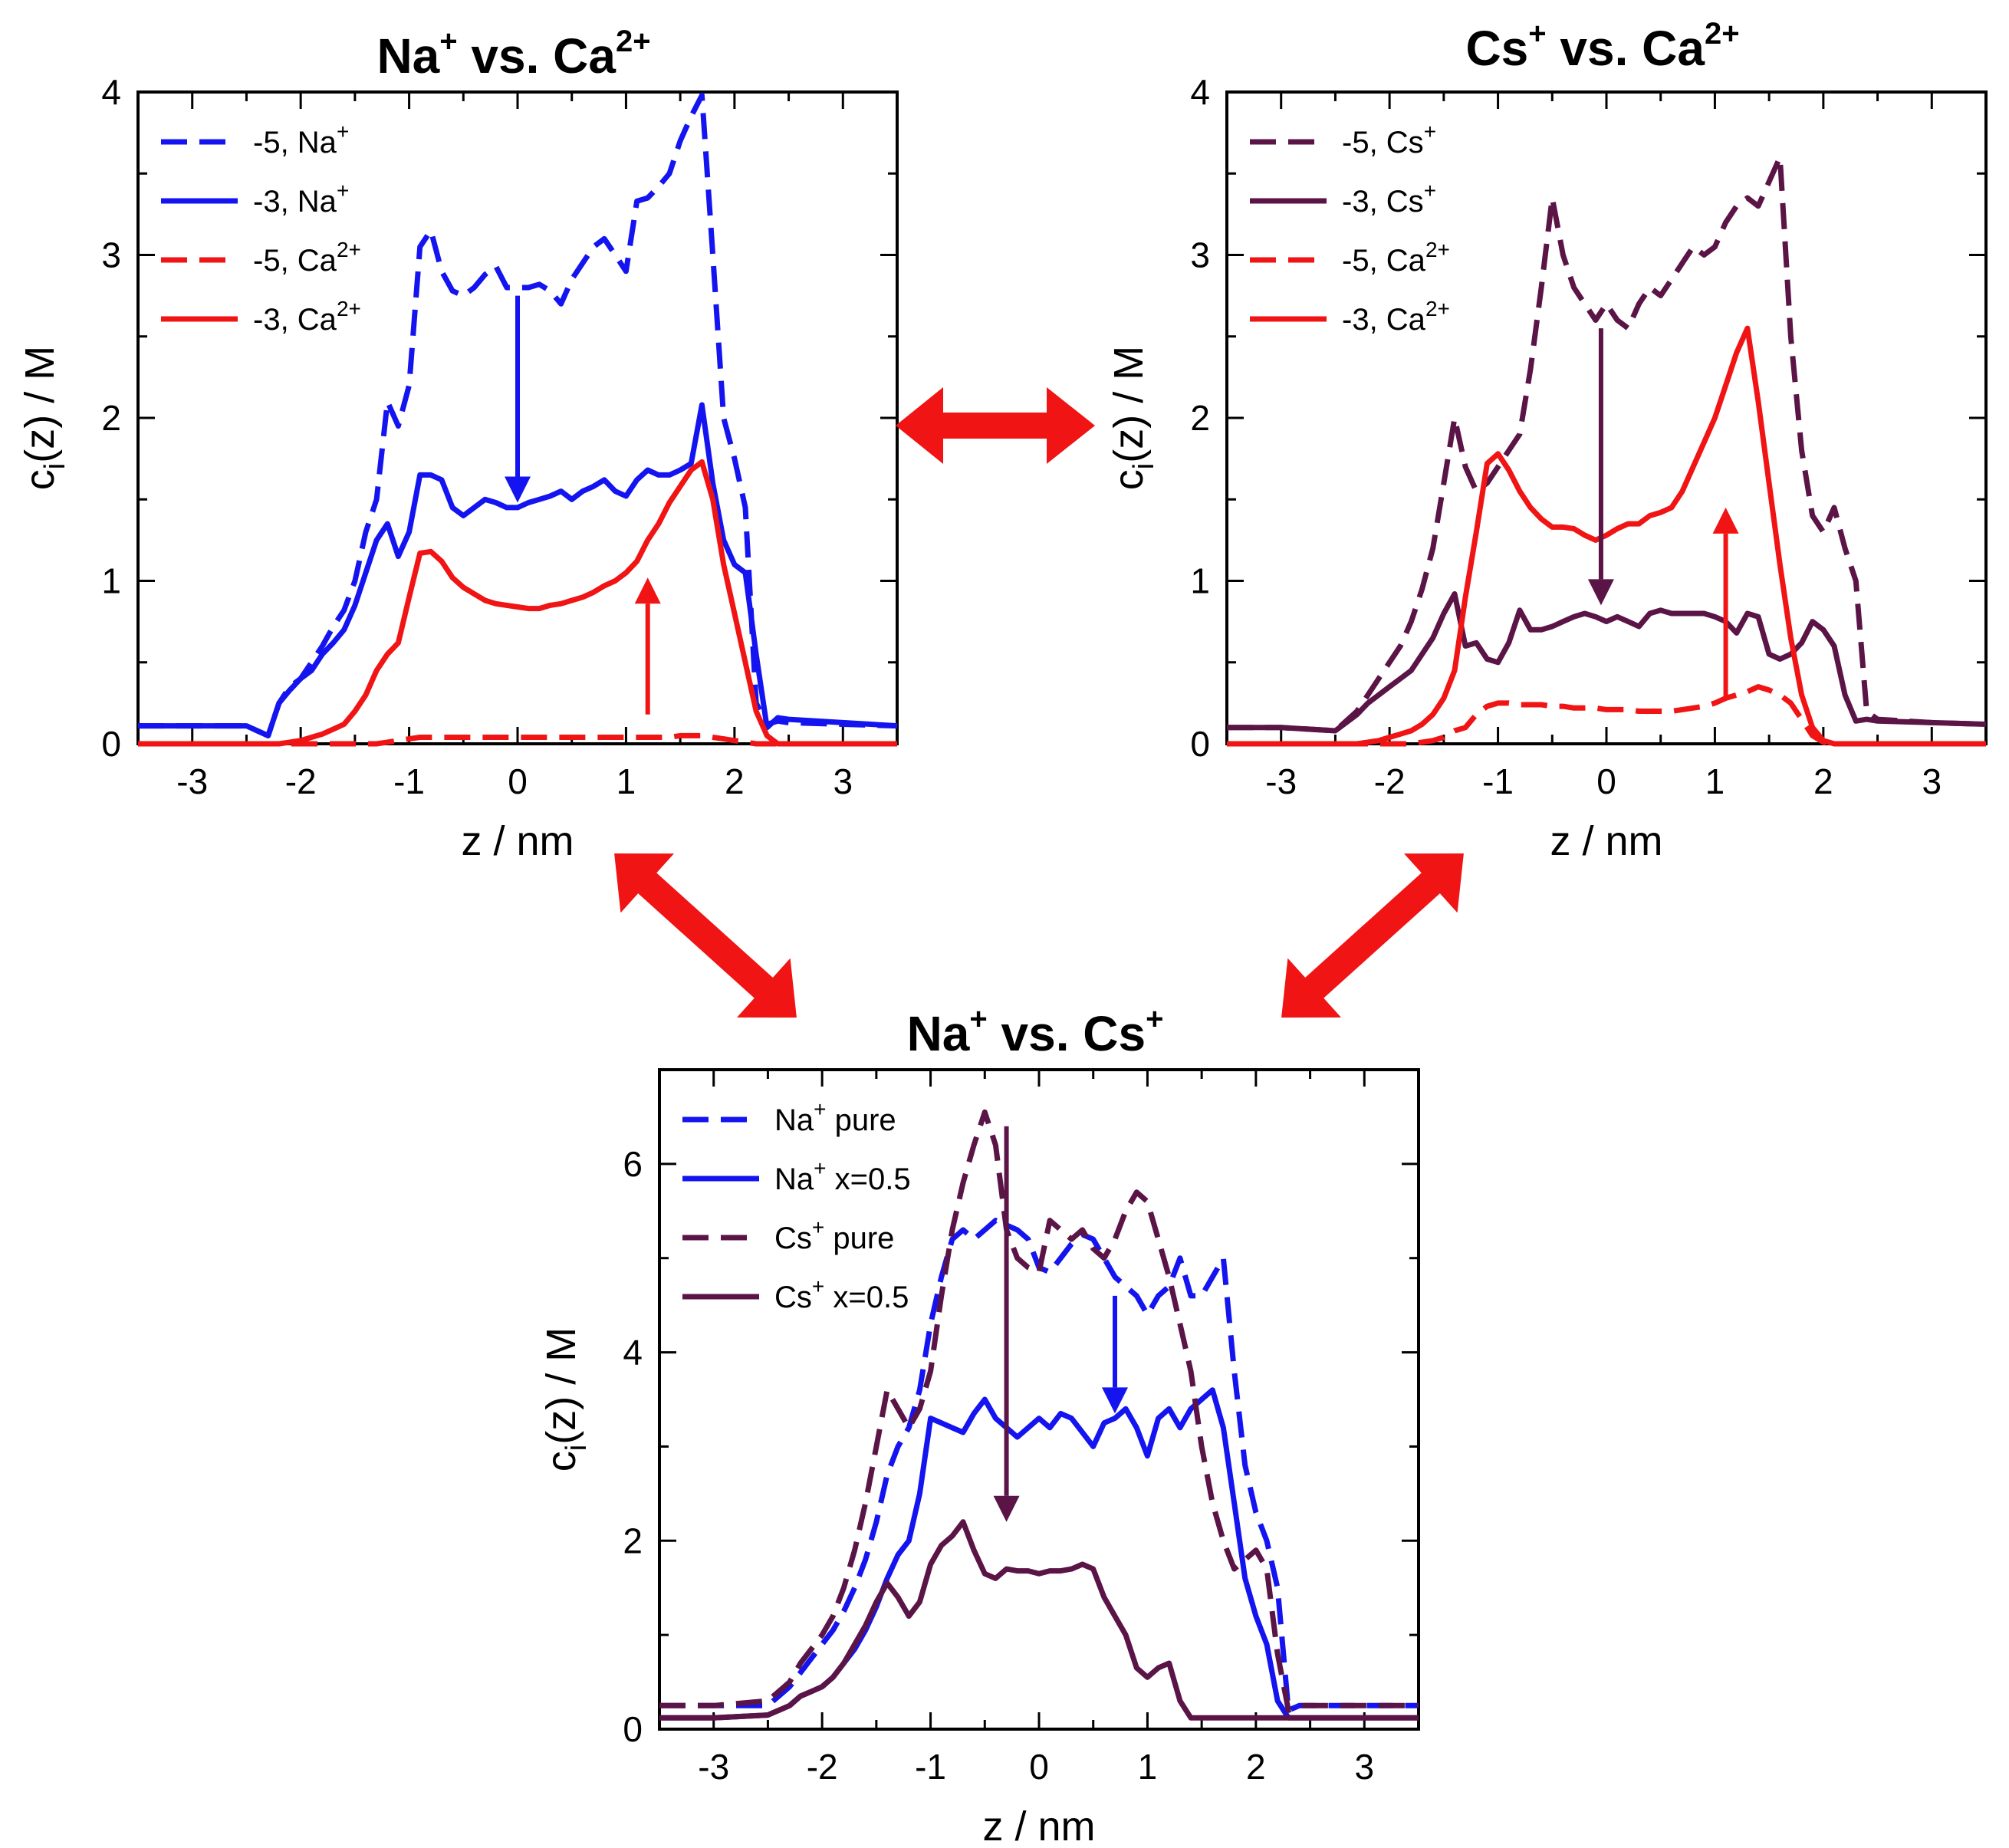  Describe the element at coordinates (835, 1117) in the screenshot. I see `legend-label: Na+ pure` at that location.